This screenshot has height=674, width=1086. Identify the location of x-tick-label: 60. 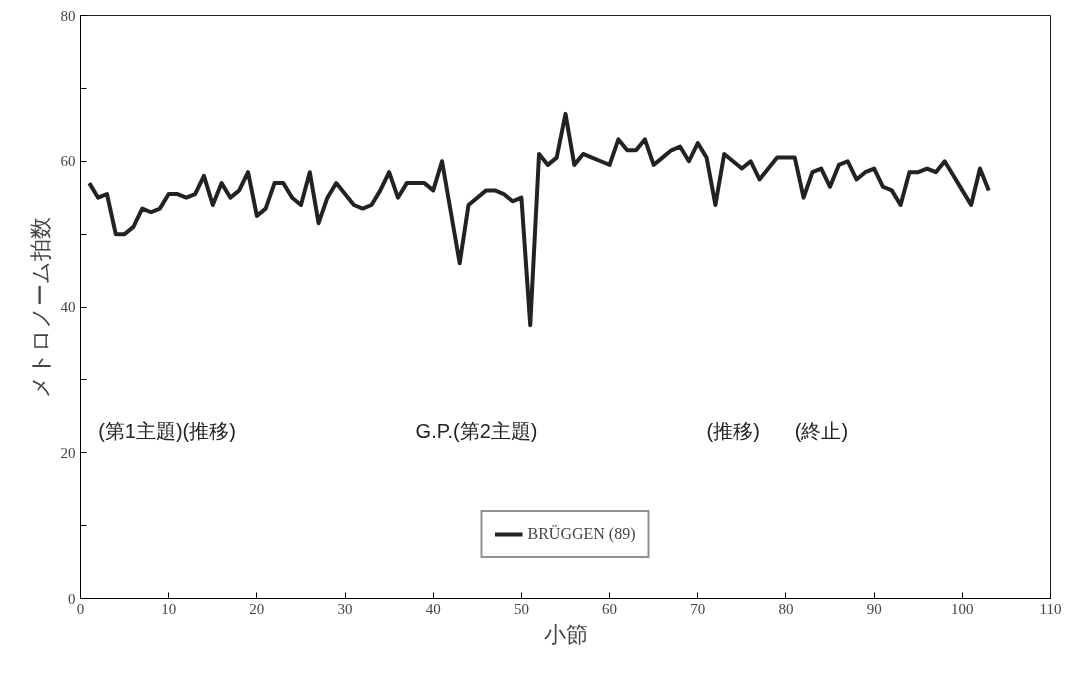
(610, 608).